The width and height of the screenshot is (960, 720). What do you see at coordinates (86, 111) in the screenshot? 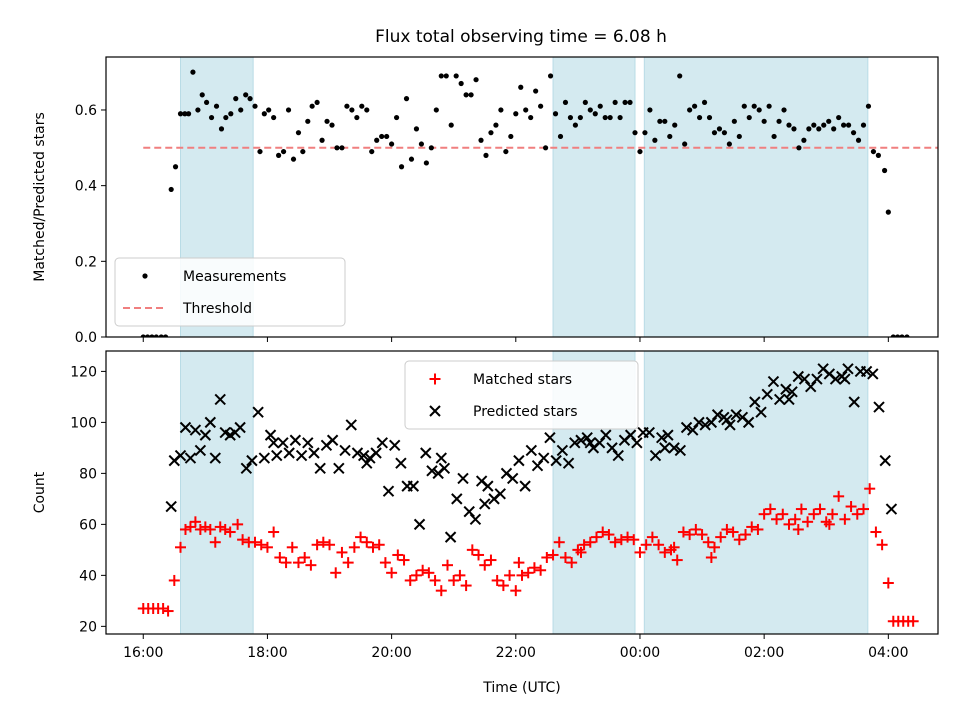
I see `top-ytick-label: 0.6` at bounding box center [86, 111].